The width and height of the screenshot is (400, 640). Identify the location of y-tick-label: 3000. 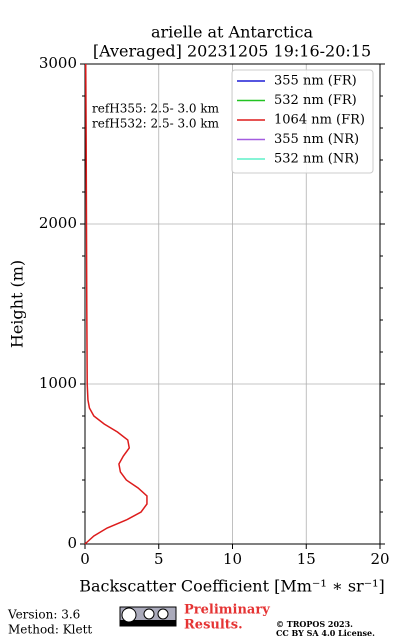
(58, 63).